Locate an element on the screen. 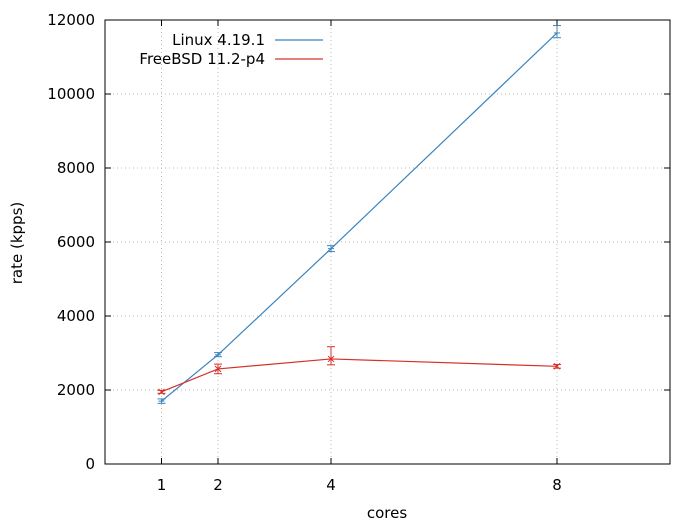 This screenshot has width=700, height=525. x-tick-label: 4 is located at coordinates (331, 485).